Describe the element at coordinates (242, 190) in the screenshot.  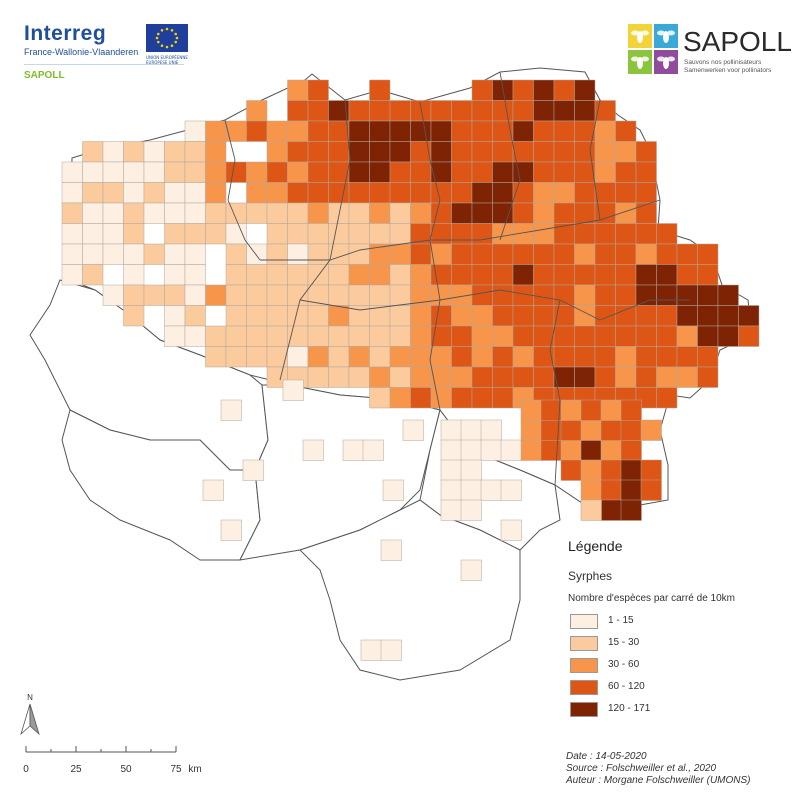
I see `province-boundary` at that location.